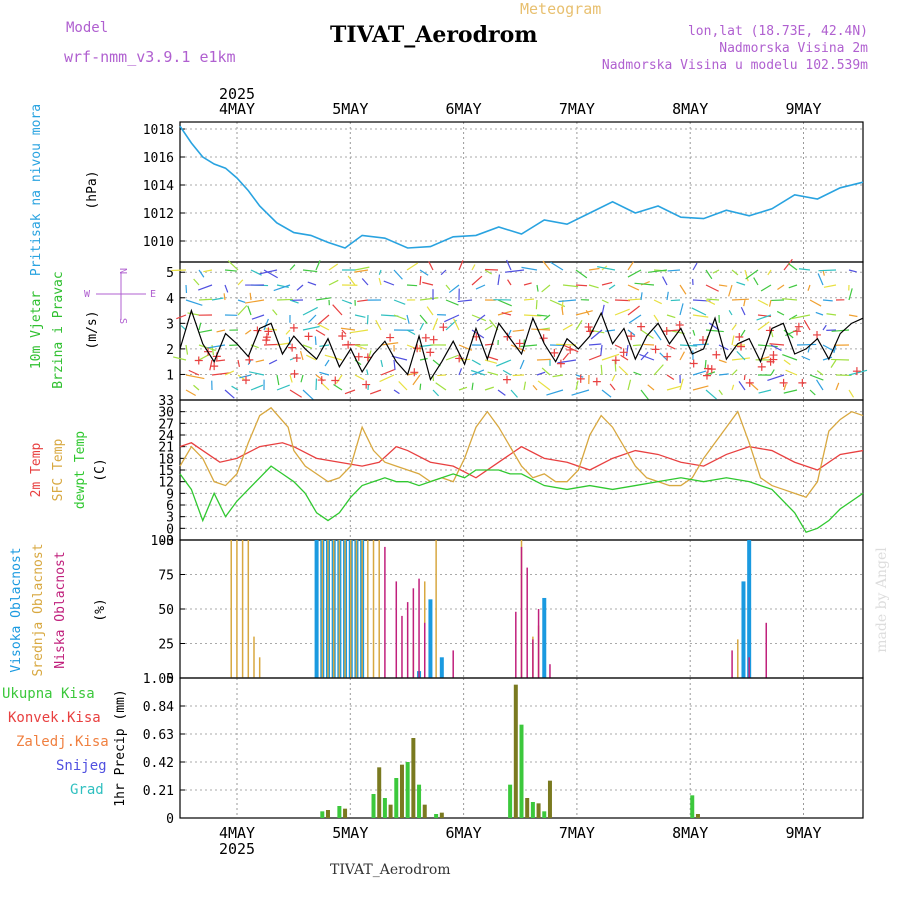 The height and width of the screenshot is (900, 900). I want to click on cloud-ytick-label: 25, so click(166, 645).